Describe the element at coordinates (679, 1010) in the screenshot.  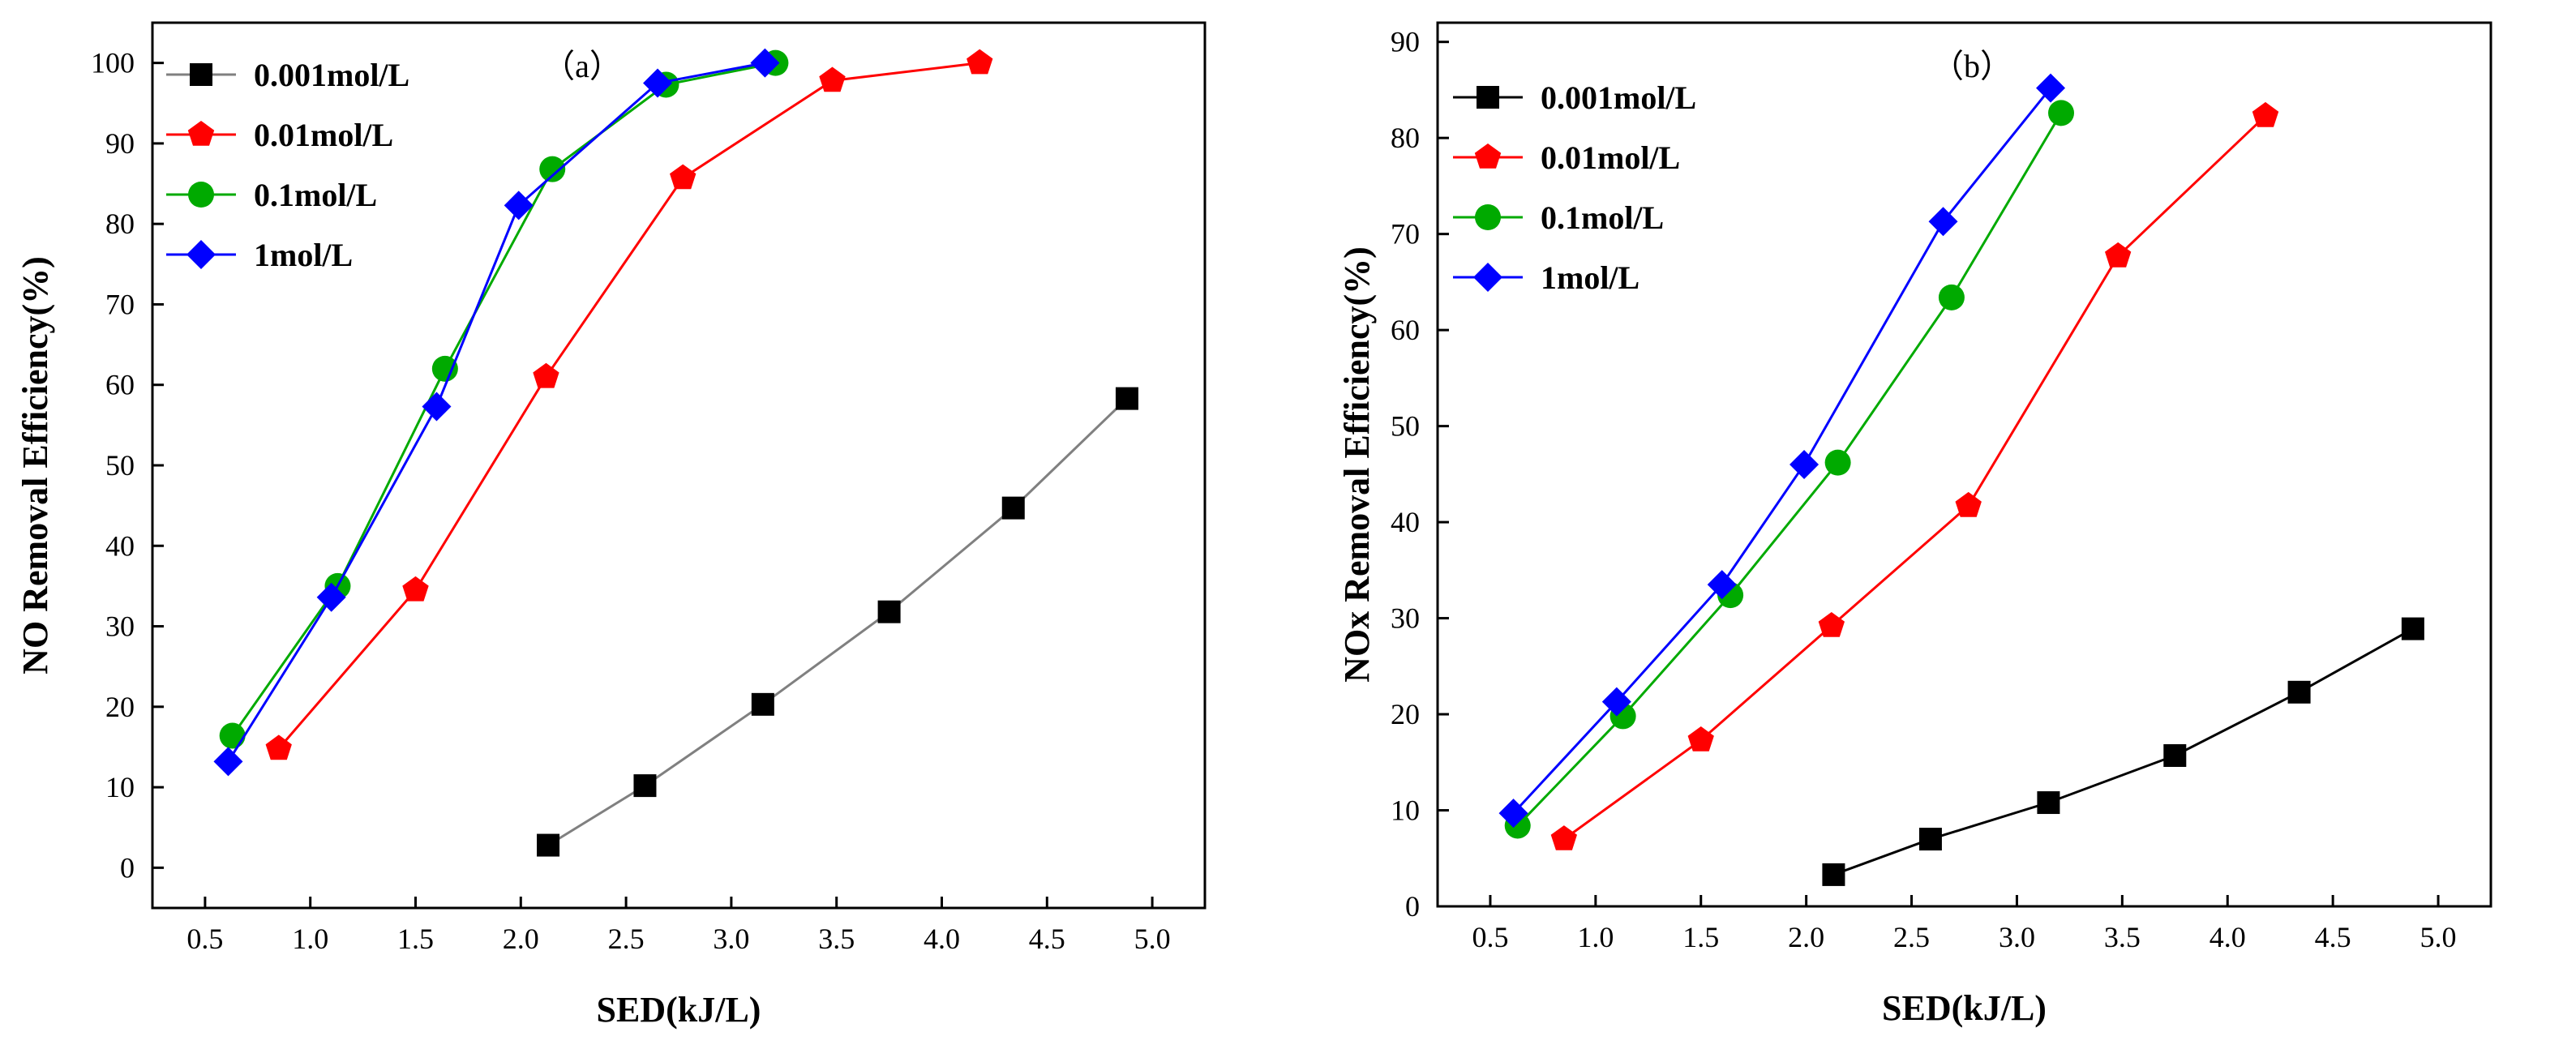
I see `x-axis-title: SED(kJ/L)` at that location.